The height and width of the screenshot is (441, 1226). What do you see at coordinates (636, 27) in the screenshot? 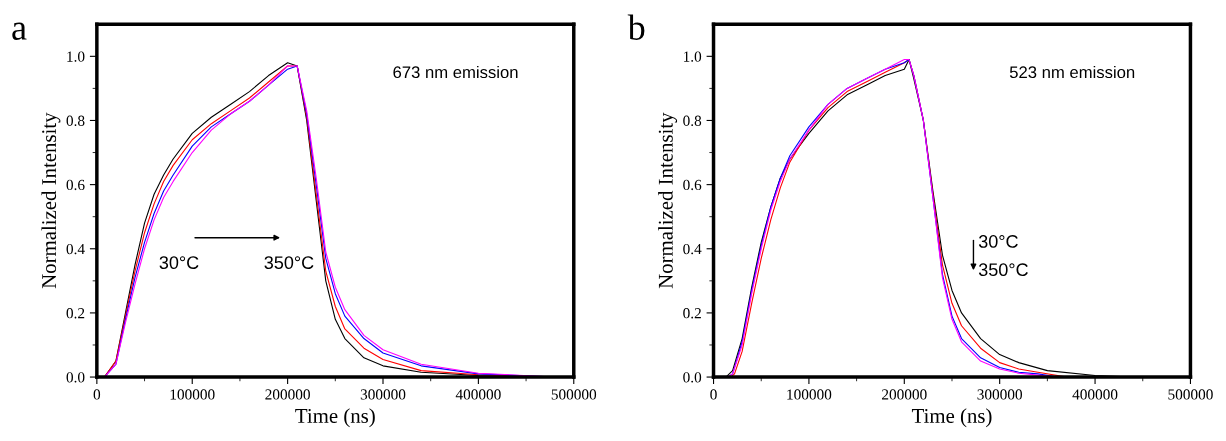
I see `chart-title: b` at bounding box center [636, 27].